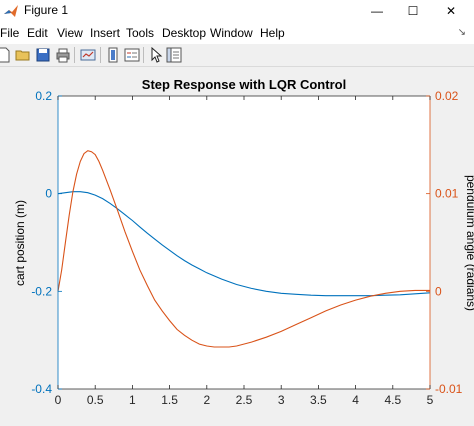 Image resolution: width=474 pixels, height=426 pixels. Describe the element at coordinates (244, 84) in the screenshot. I see `chart-title: Step Response with LQR Control` at that location.